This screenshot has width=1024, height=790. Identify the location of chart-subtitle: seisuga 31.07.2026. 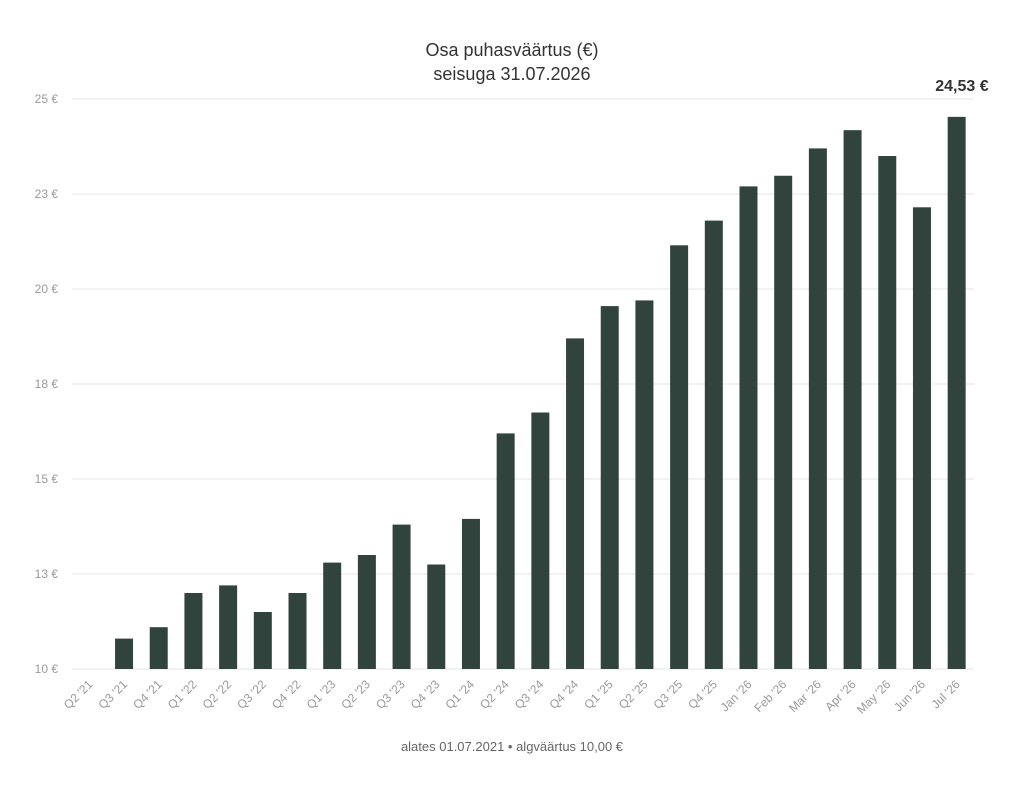
(512, 74).